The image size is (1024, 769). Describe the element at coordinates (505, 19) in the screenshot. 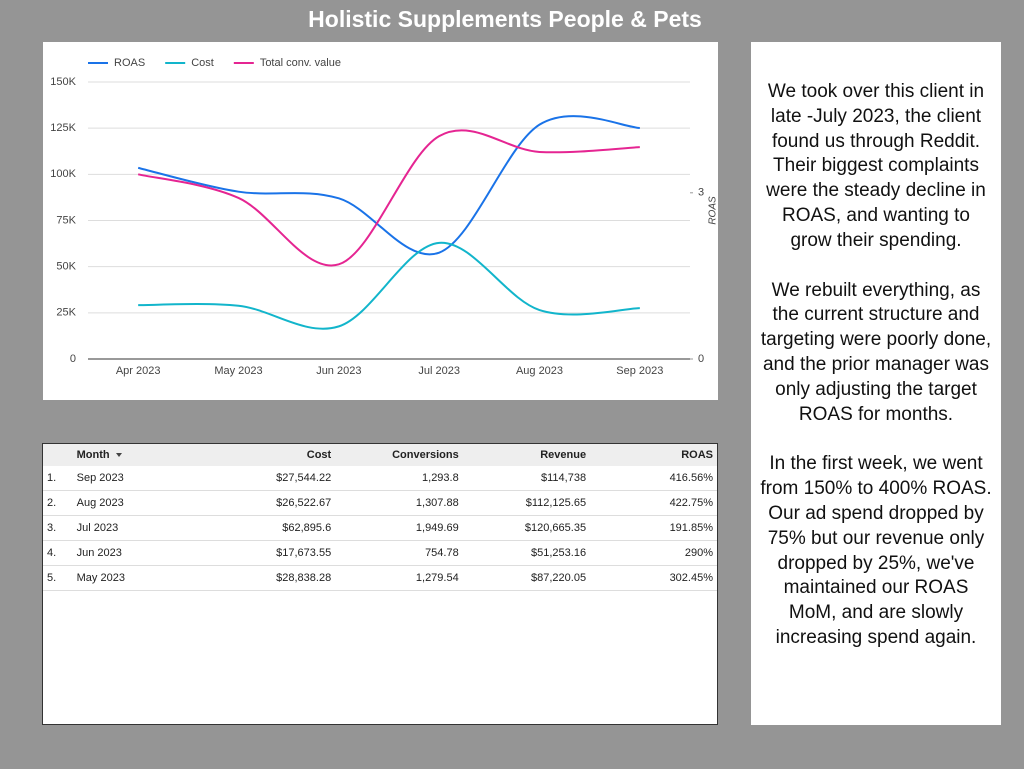

I see `page-title: Holistic Supplements People & Pets` at that location.